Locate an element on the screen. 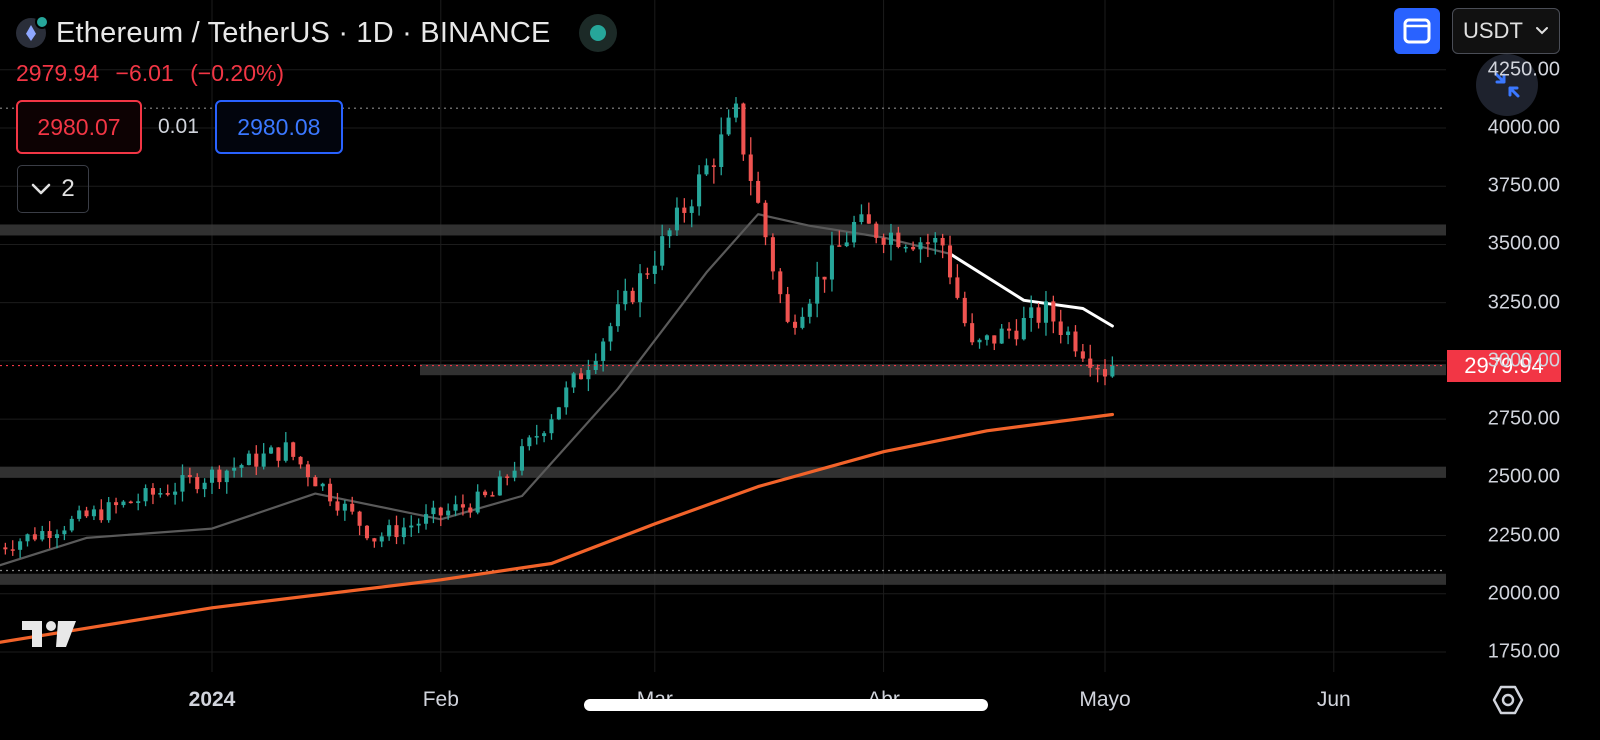 This screenshot has width=1600, height=740. price-axis-label: 3250.00 is located at coordinates (1523, 302).